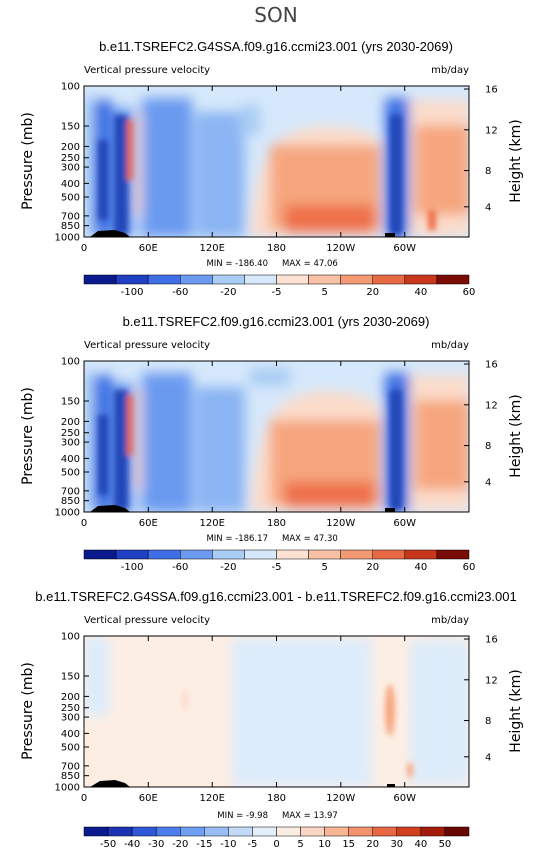  What do you see at coordinates (228, 567) in the screenshot?
I see `colorbar-label: -20` at bounding box center [228, 567].